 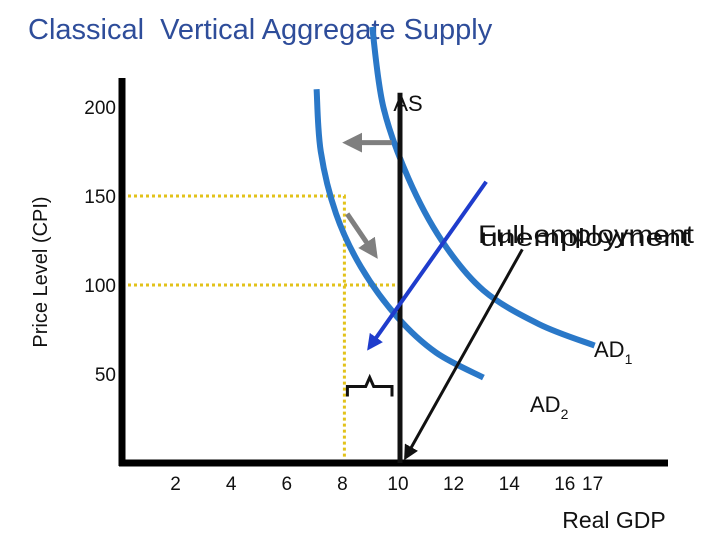 What do you see at coordinates (407, 103) in the screenshot?
I see `as-label: AS` at bounding box center [407, 103].